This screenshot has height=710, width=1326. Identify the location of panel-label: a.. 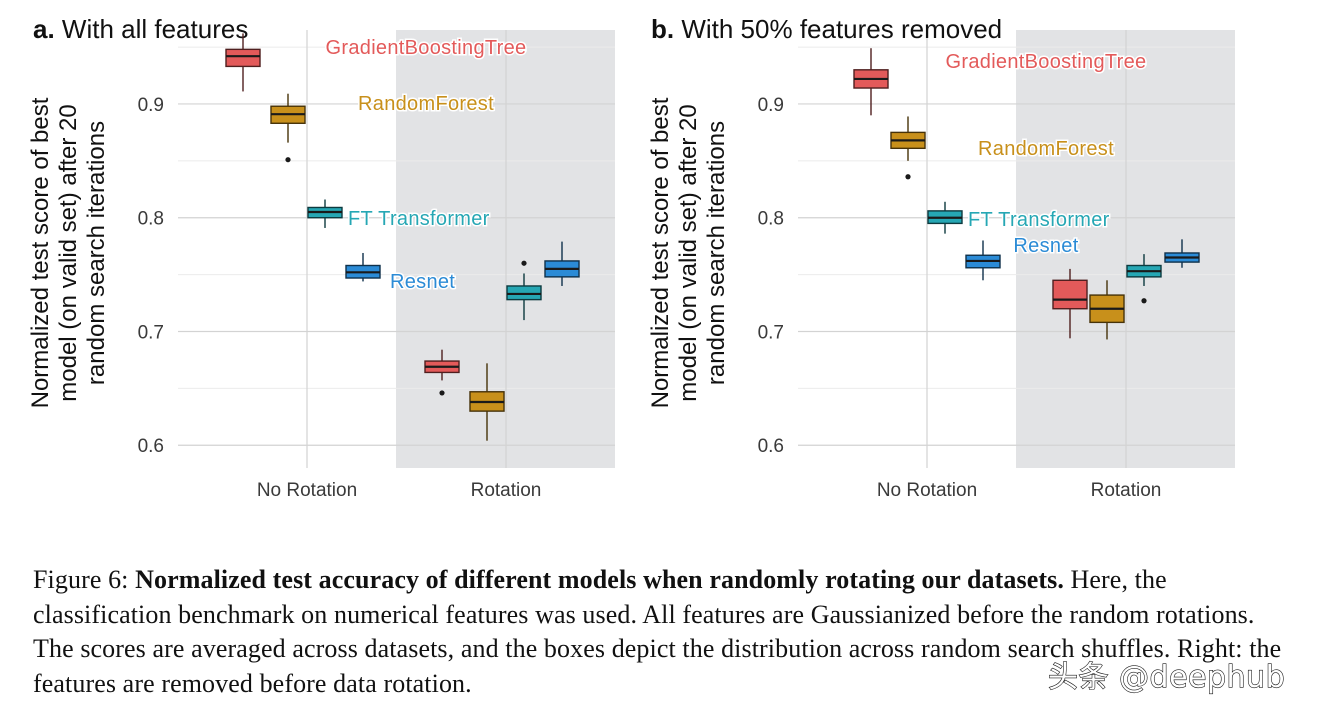
(44, 29).